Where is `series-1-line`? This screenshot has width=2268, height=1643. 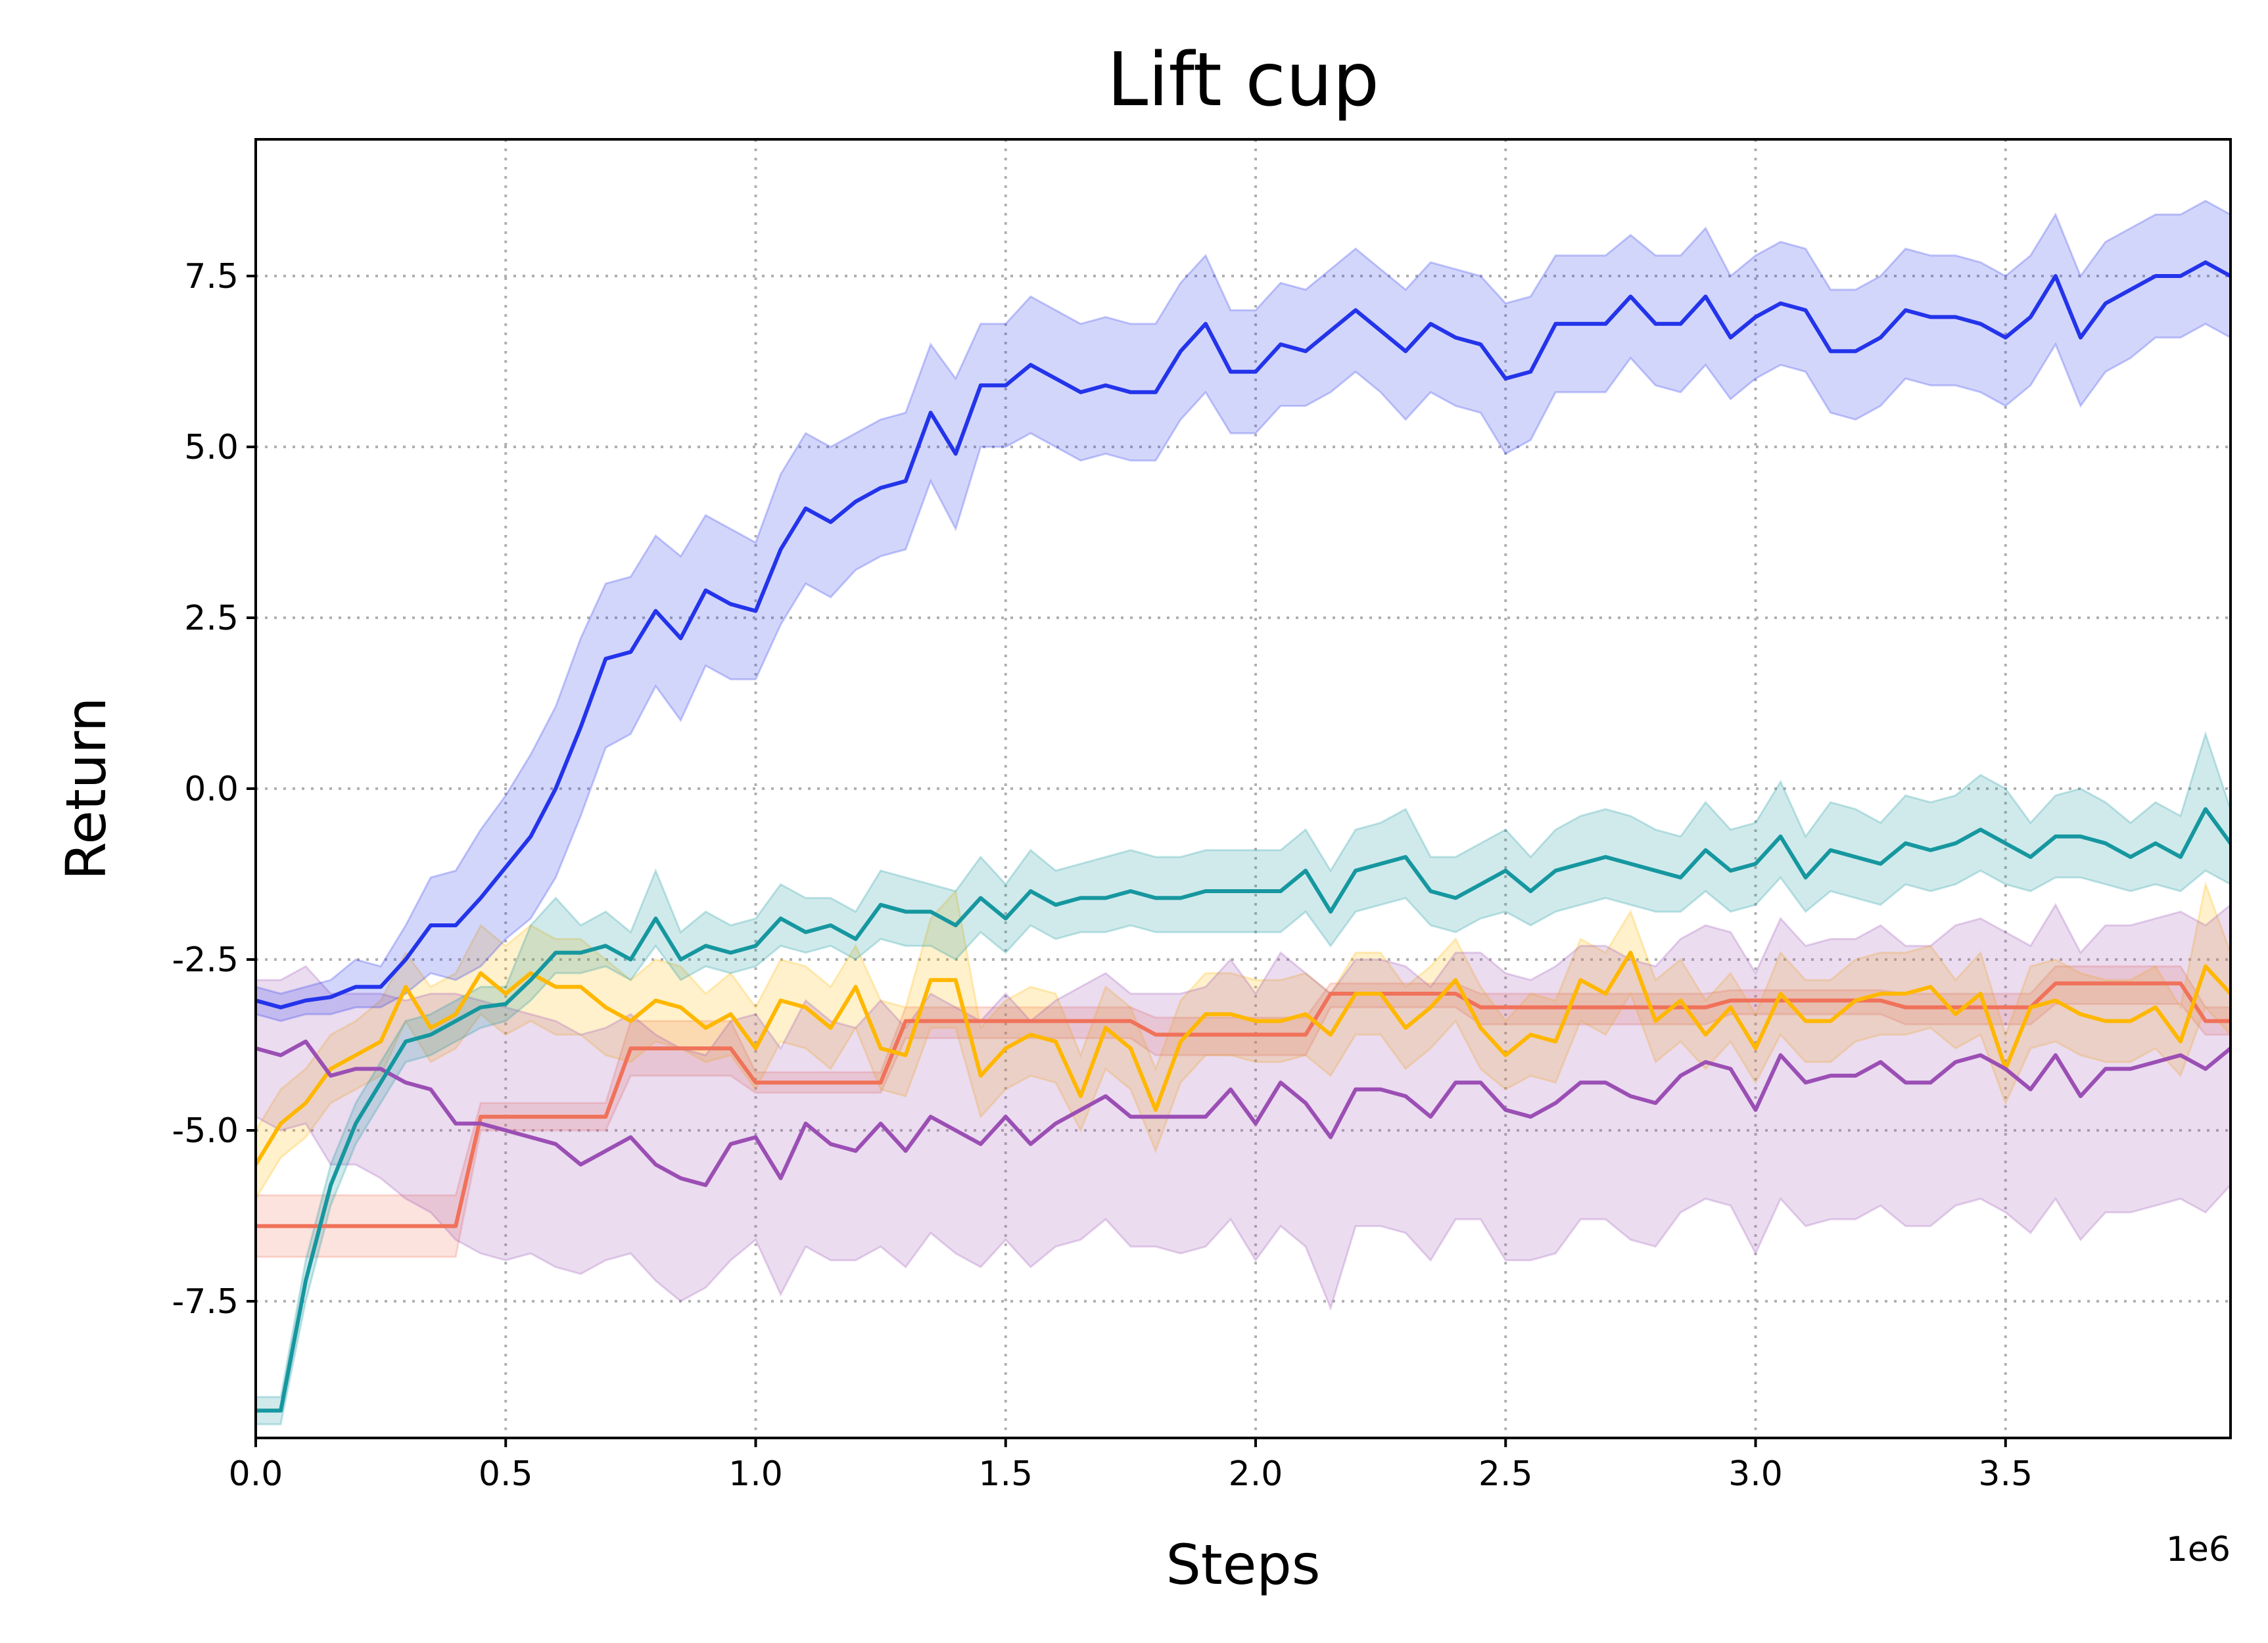
series-1-line is located at coordinates (1243, 1104).